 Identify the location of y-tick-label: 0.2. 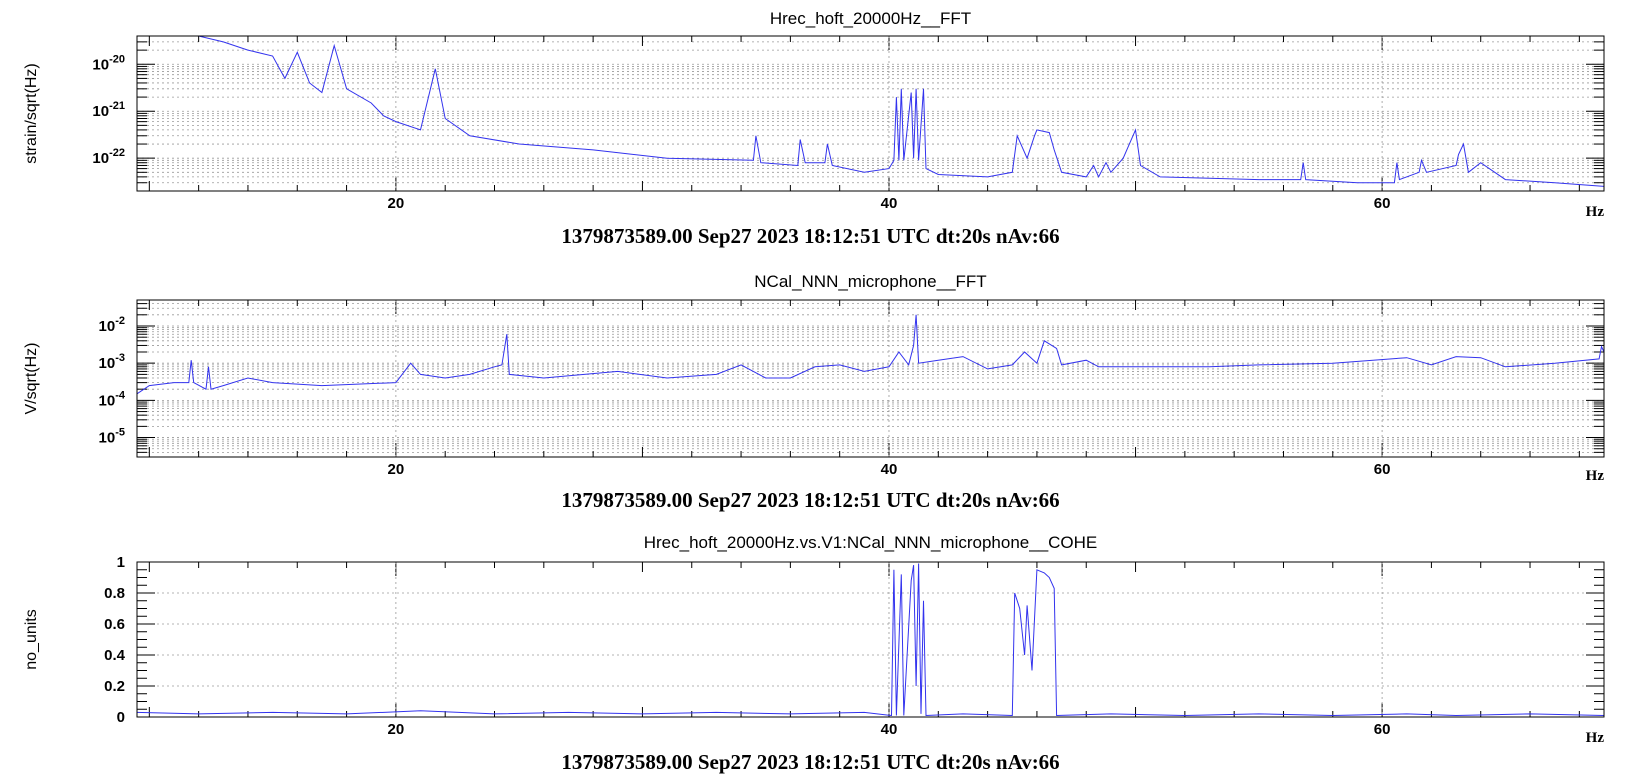
(114, 686).